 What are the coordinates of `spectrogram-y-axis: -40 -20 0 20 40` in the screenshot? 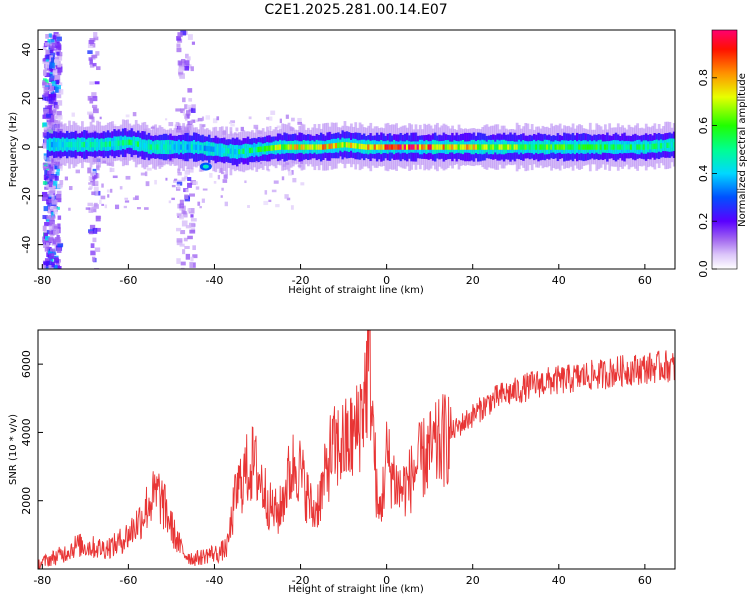 It's located at (31, 148).